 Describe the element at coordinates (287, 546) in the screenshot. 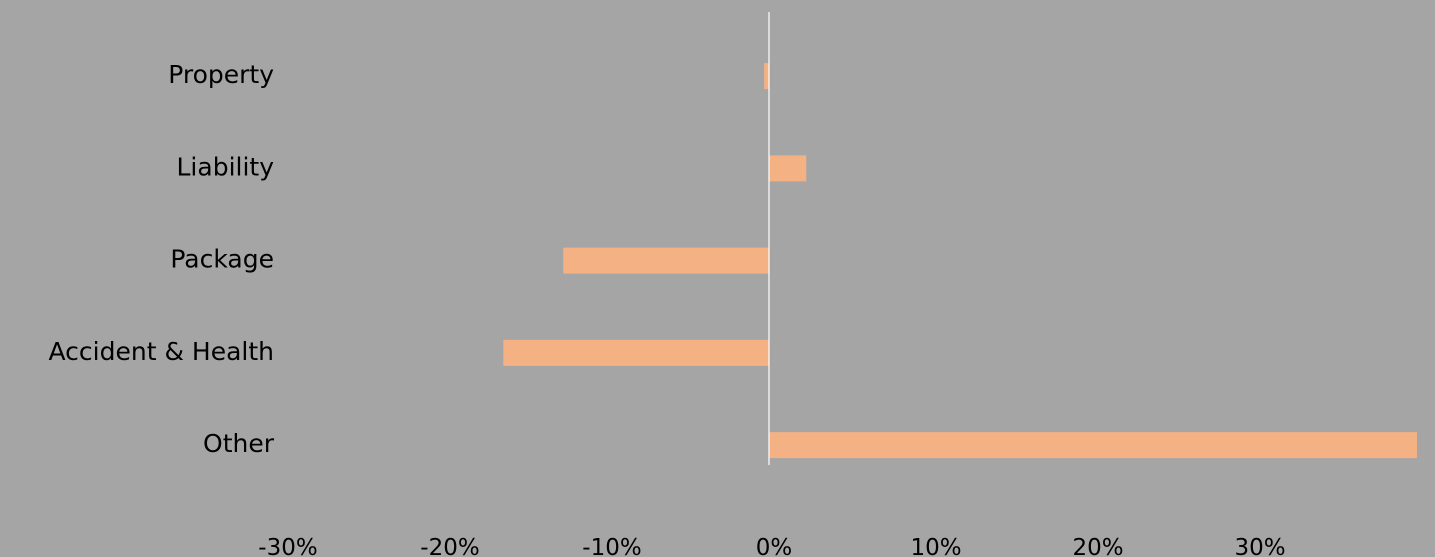

I see `x-tick-label: -30%` at that location.